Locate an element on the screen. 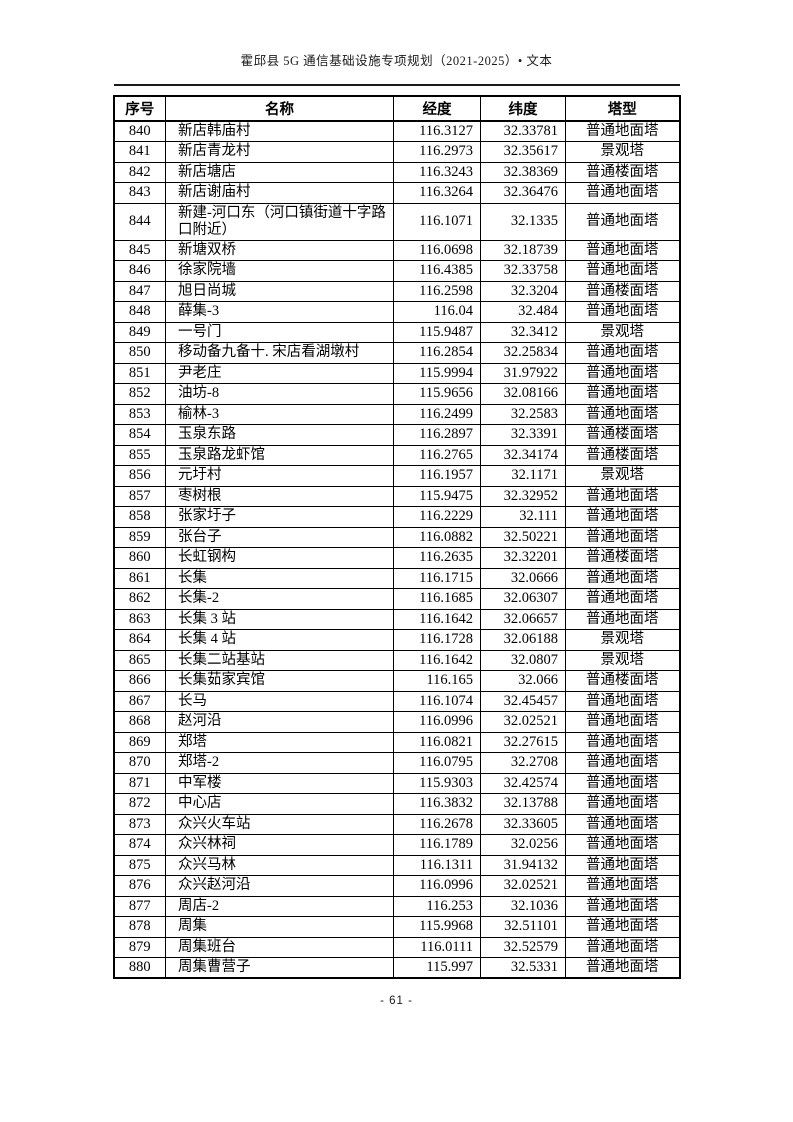 The image size is (793, 1122). table-row: 868 赵河沿 116.0996 32.02521 普通地面塔 is located at coordinates (396, 722).